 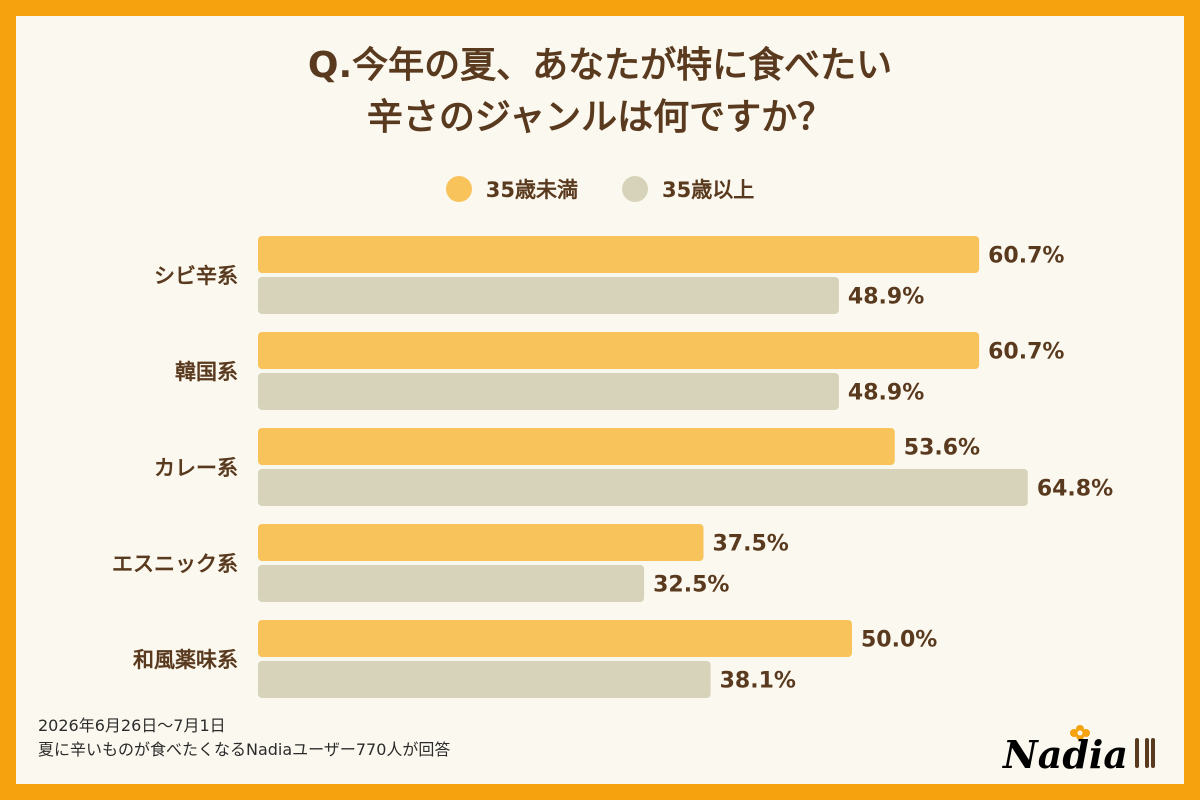 I want to click on legend-label-35-and-over: 35歳以上, so click(x=708, y=190).